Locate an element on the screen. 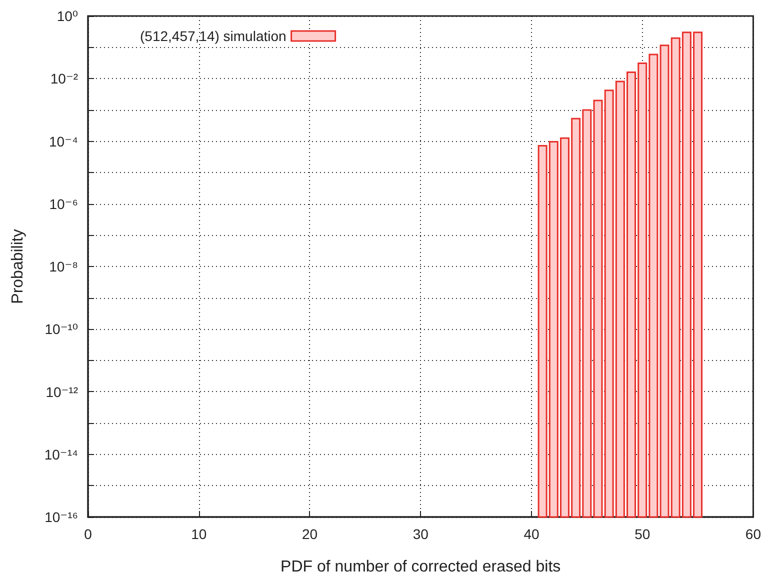  x-tick-label: 40 is located at coordinates (532, 534).